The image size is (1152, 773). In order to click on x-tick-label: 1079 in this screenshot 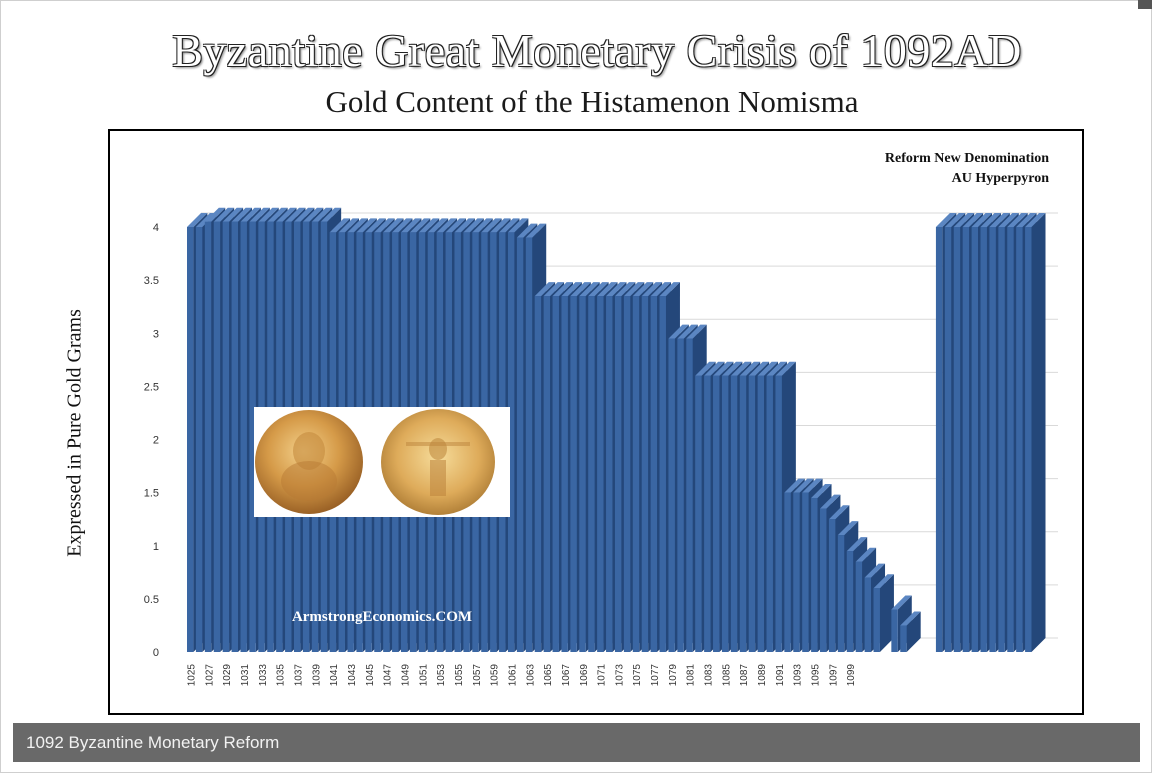, I will do `click(673, 675)`.